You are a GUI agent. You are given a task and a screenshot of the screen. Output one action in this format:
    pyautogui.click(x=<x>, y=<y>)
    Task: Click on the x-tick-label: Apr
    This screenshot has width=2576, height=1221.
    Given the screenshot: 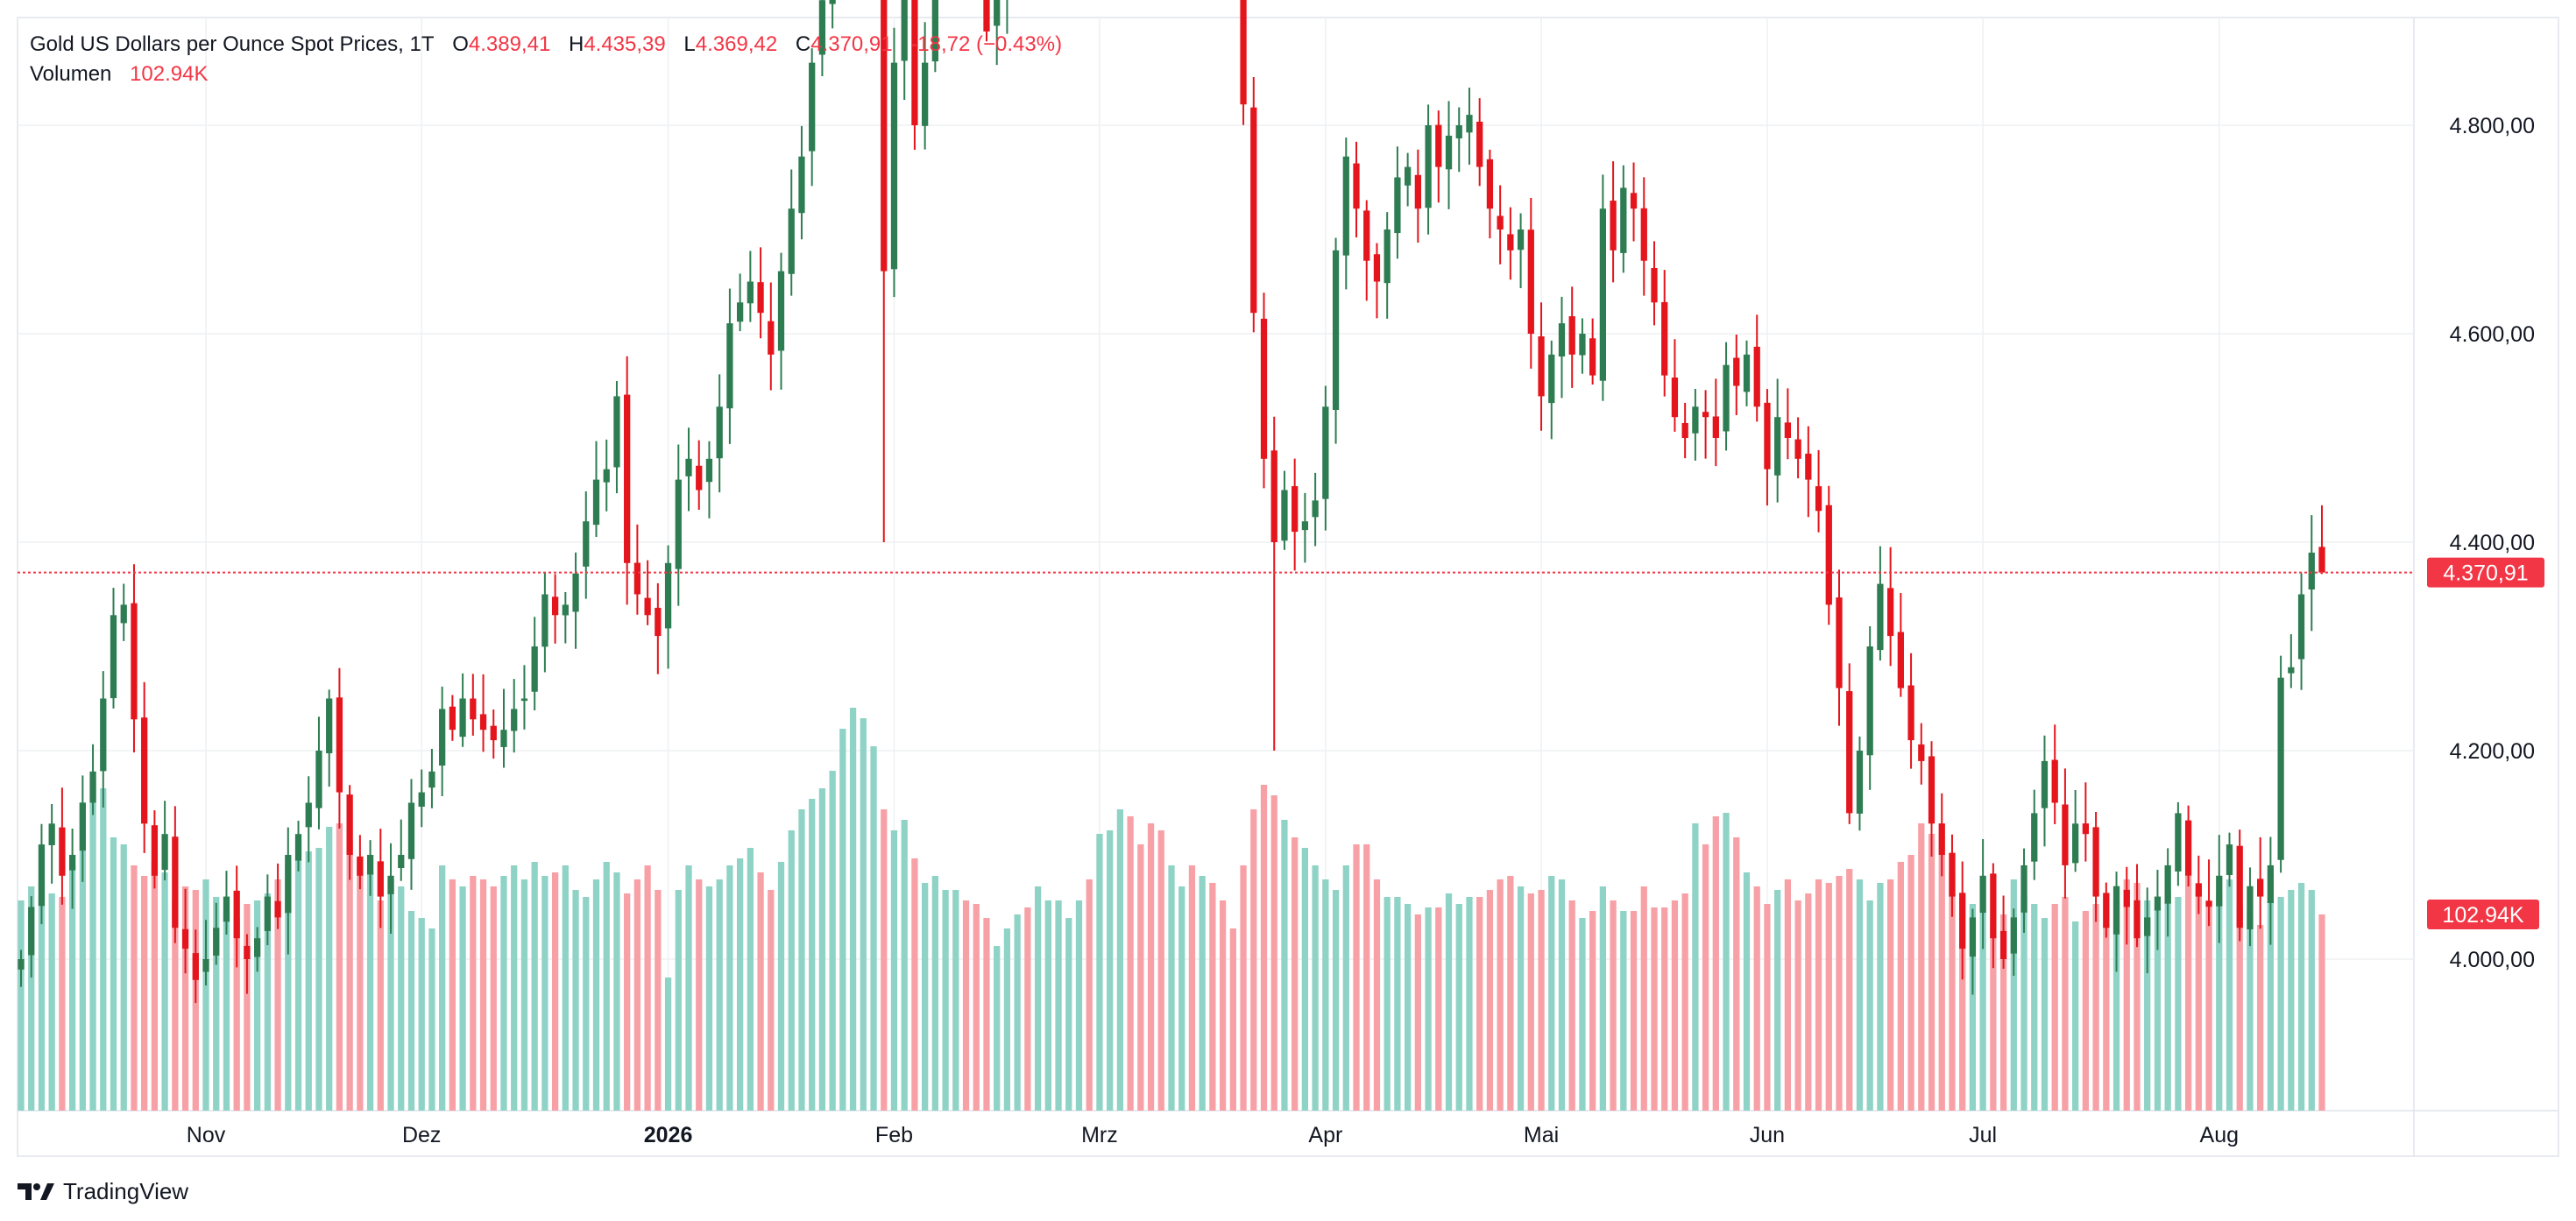 What is the action you would take?
    pyautogui.click(x=1325, y=1135)
    